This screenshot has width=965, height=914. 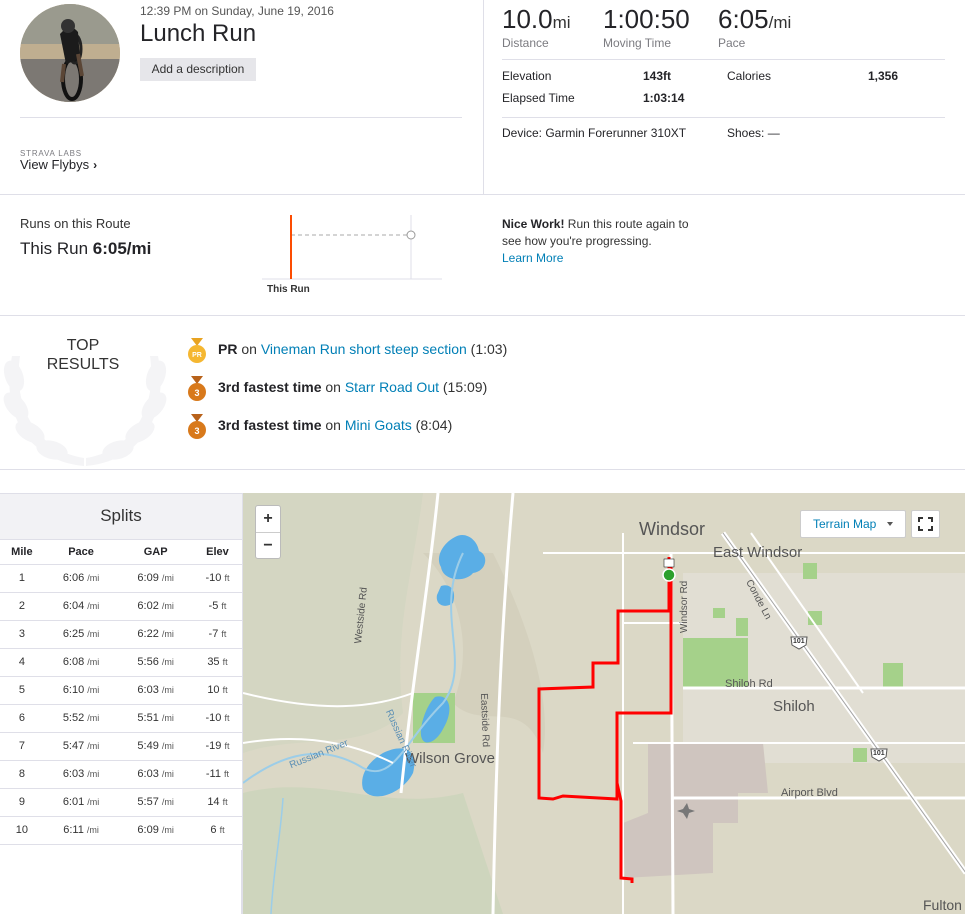 I want to click on achievement-time: (8:04), so click(x=432, y=425).